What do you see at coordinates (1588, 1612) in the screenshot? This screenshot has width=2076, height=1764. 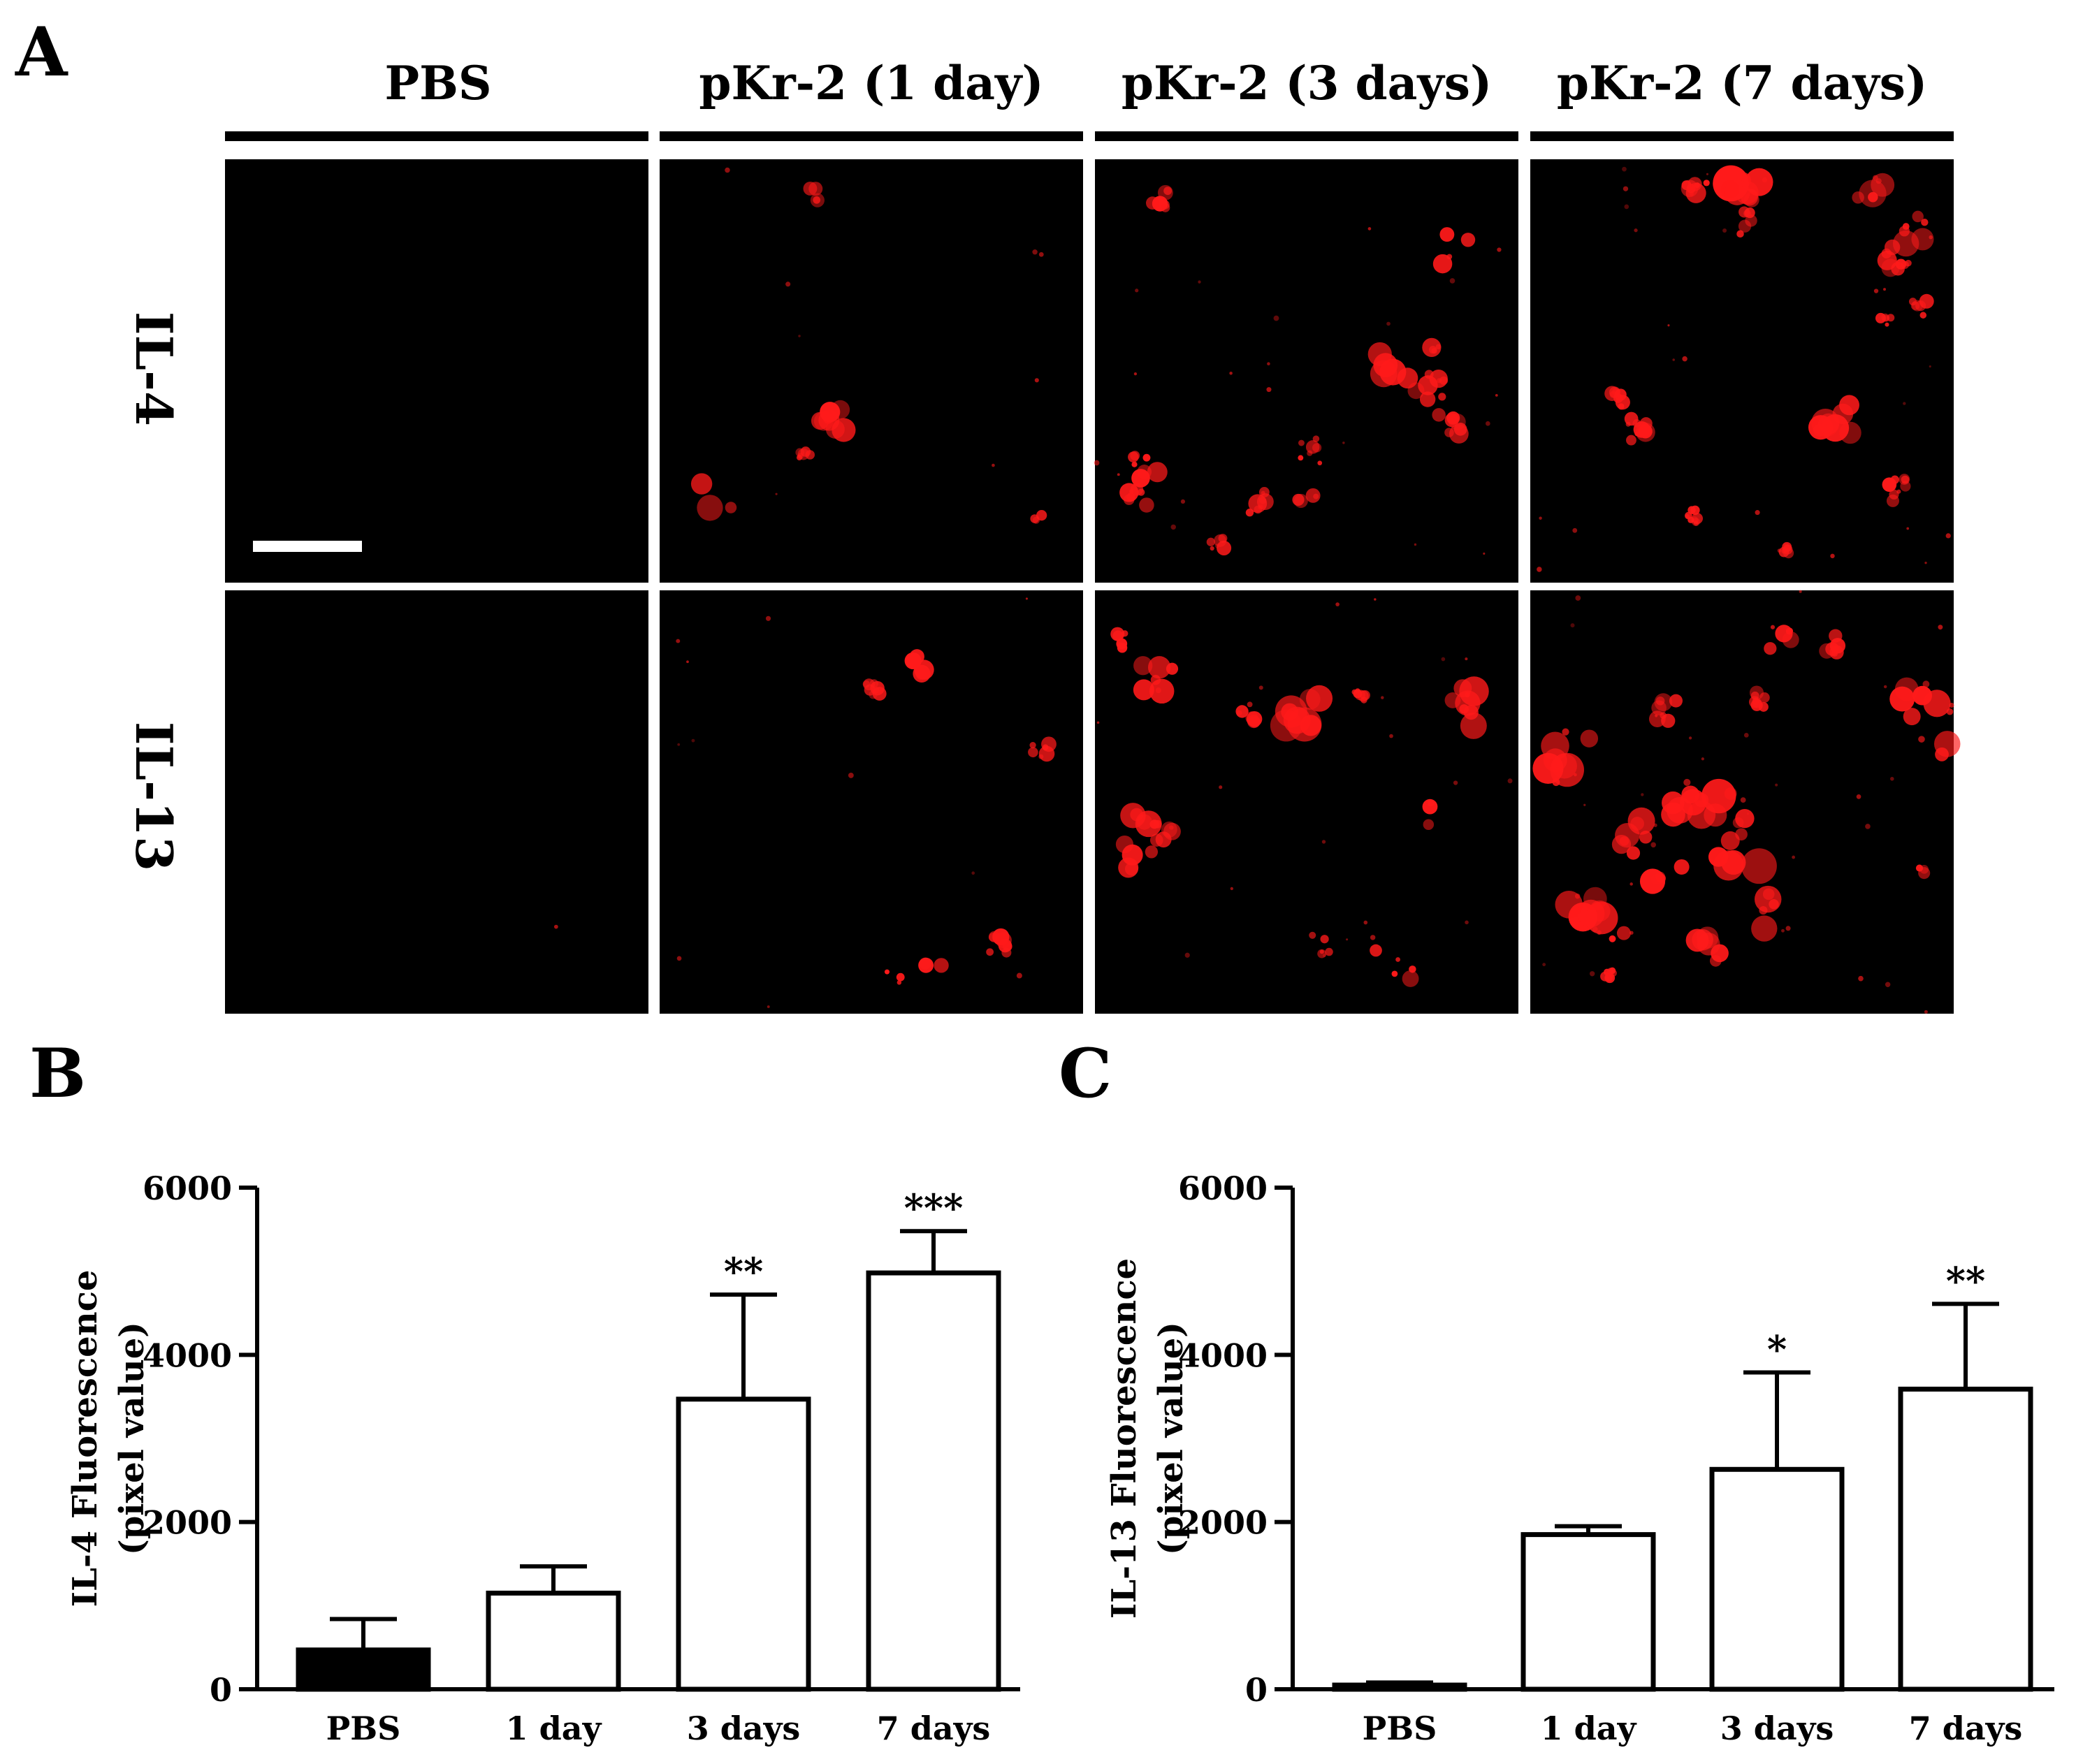 I see `chart-c-bar-1-day` at bounding box center [1588, 1612].